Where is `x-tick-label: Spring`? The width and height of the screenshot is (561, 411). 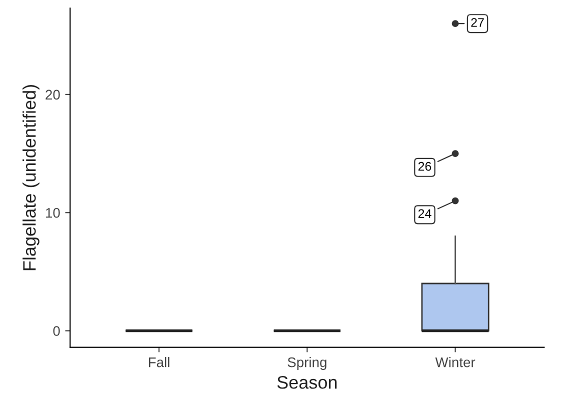 x-tick-label: Spring is located at coordinates (307, 363).